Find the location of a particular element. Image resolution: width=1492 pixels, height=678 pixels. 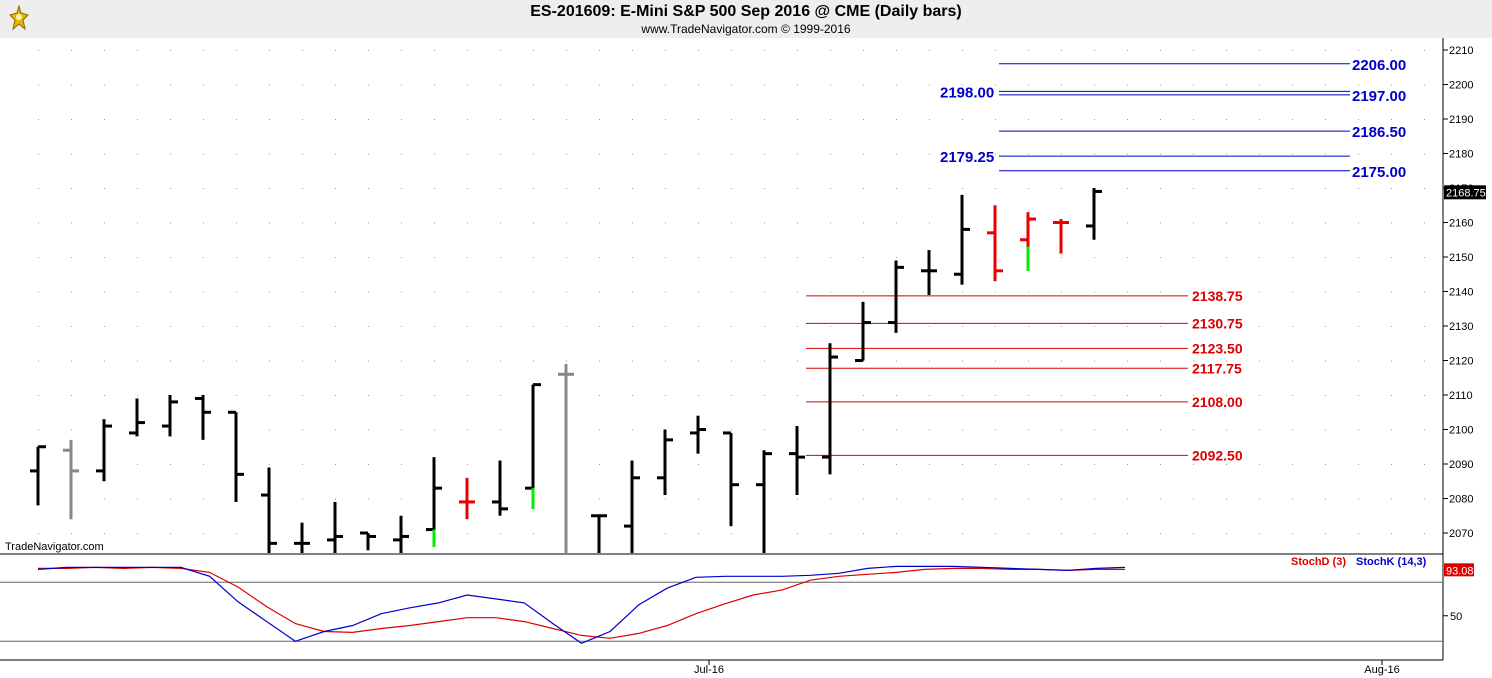

stoch-last-tag is located at coordinates (1459, 570).